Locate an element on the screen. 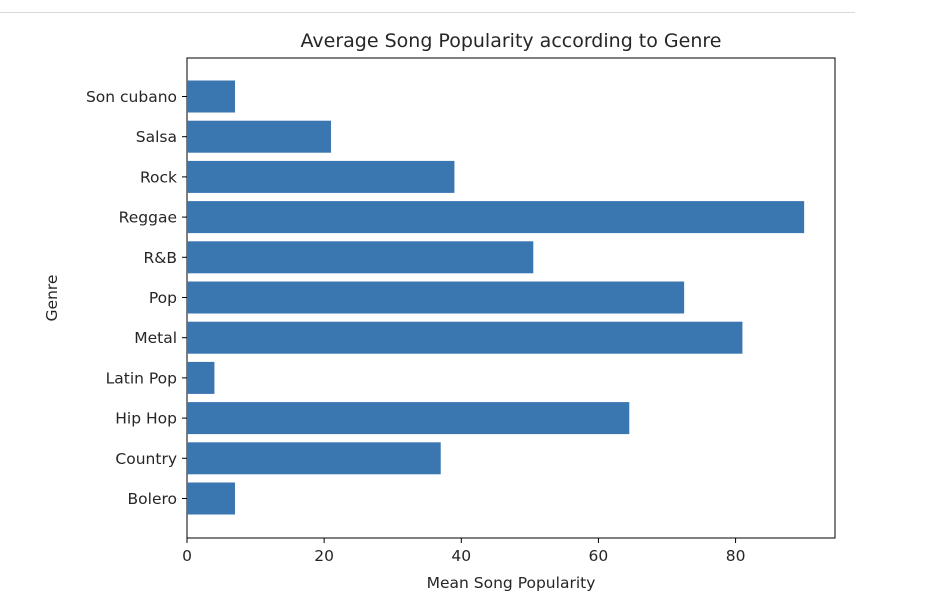 This screenshot has height=614, width=932. y-axis-label: Genre is located at coordinates (52, 298).